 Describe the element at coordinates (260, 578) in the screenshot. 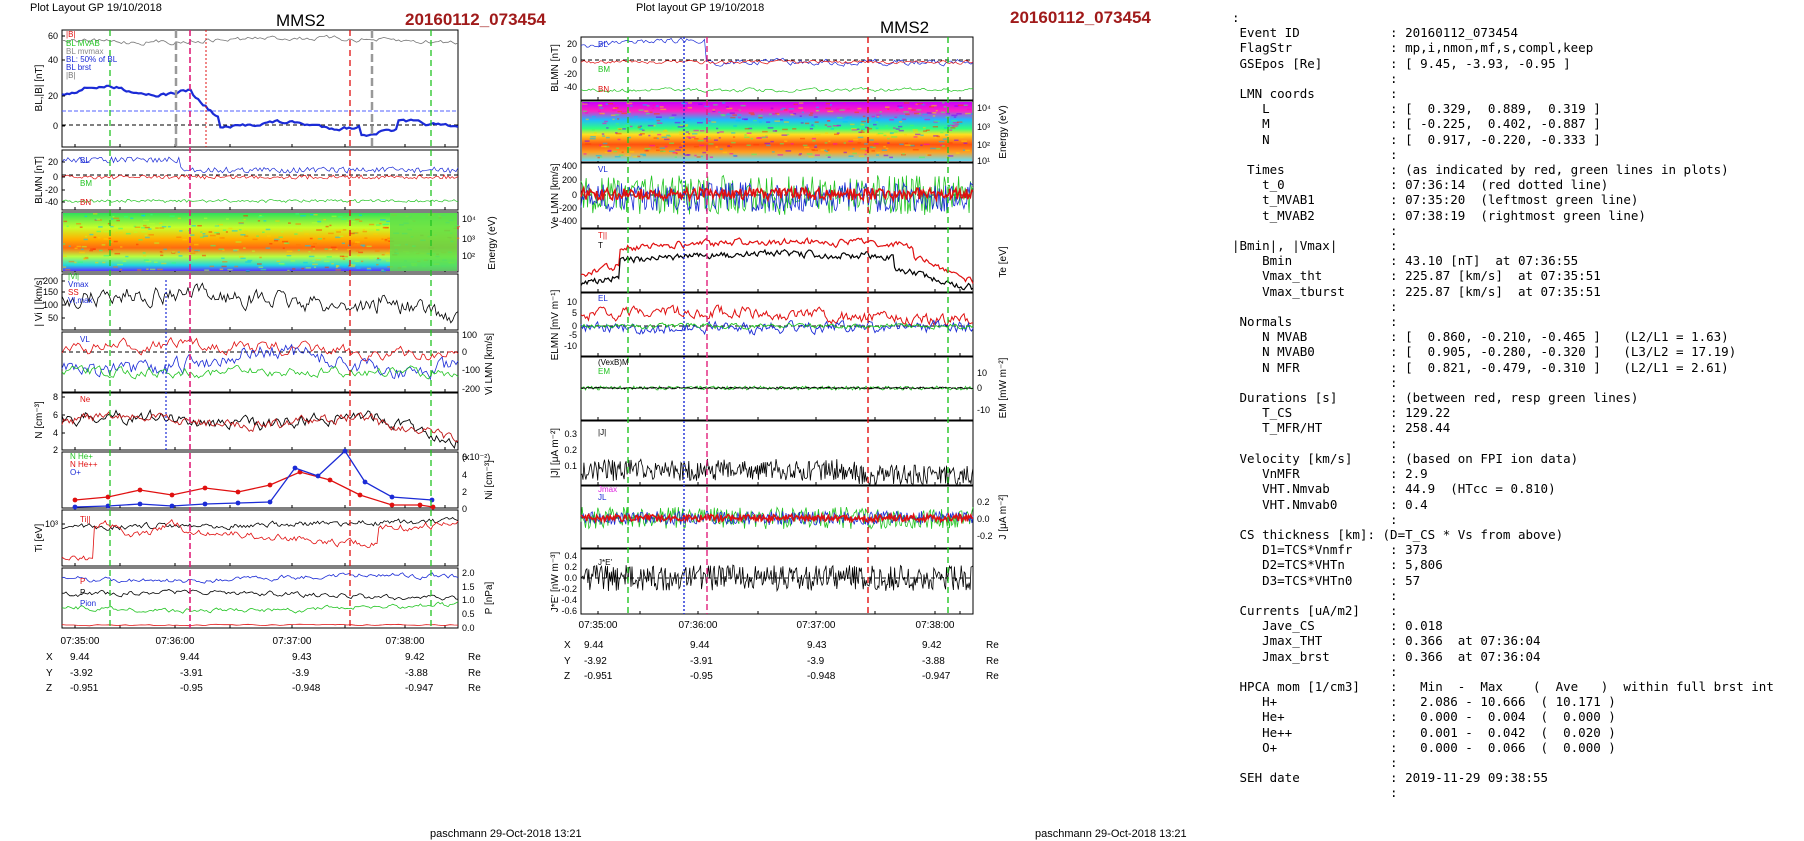

I see `p-total-series` at that location.